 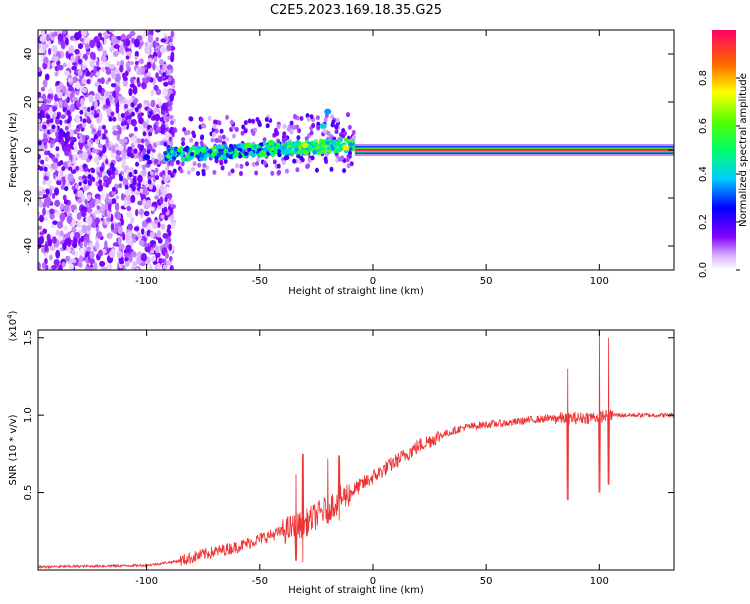 What do you see at coordinates (28, 102) in the screenshot?
I see `y-tick-label: 20` at bounding box center [28, 102].